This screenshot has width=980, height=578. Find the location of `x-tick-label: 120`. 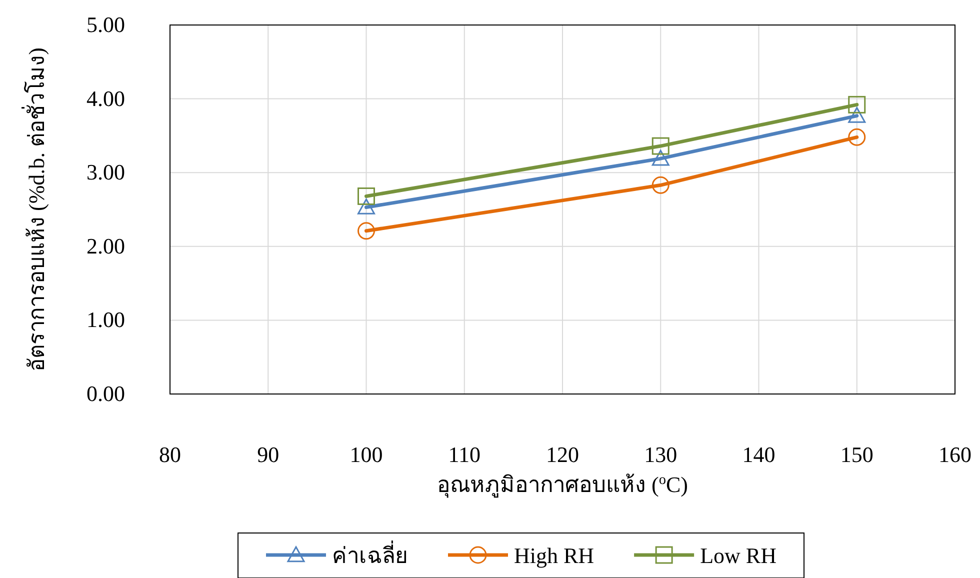

x-tick-label: 120 is located at coordinates (562, 454).